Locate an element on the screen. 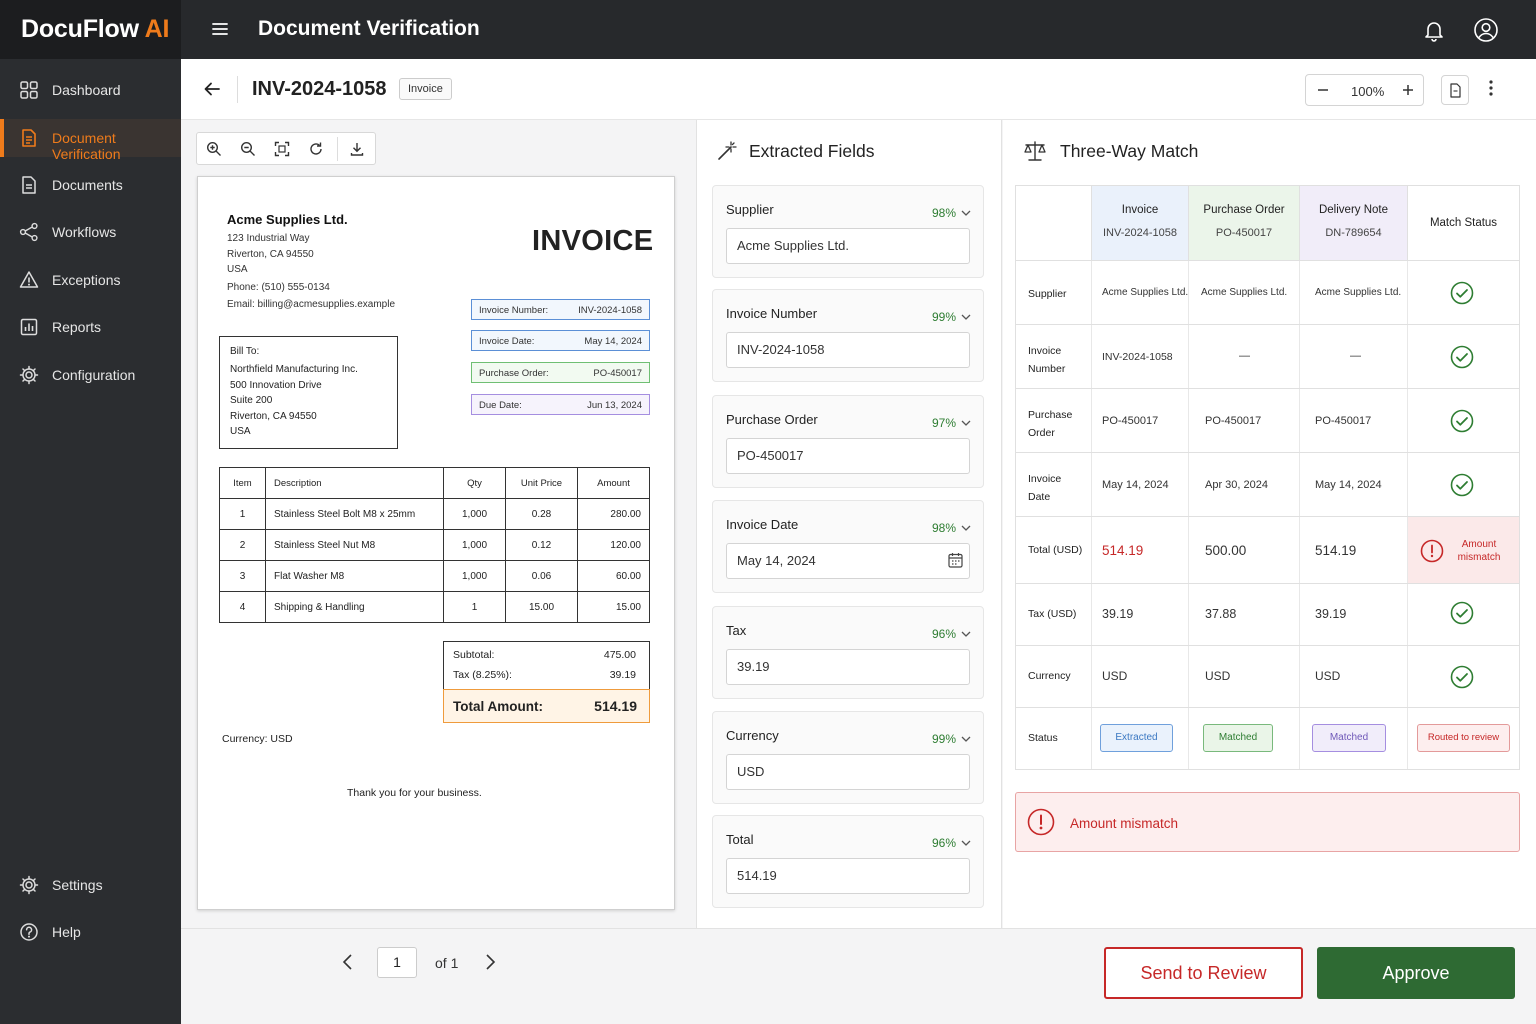 This screenshot has height=1024, width=1536. supplier-address-line: 123 Industrial Way is located at coordinates (268, 238).